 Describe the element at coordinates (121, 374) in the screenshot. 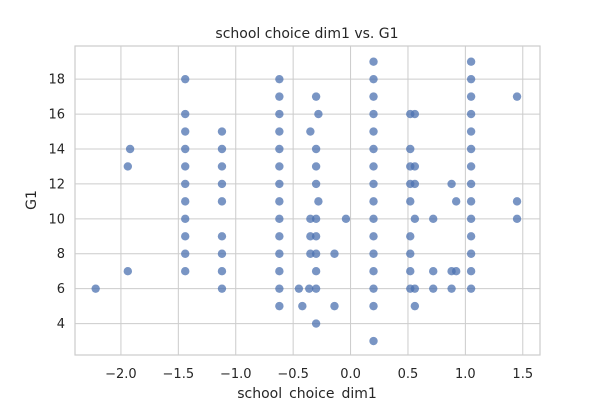

I see `x-tick-label: −2.0` at that location.